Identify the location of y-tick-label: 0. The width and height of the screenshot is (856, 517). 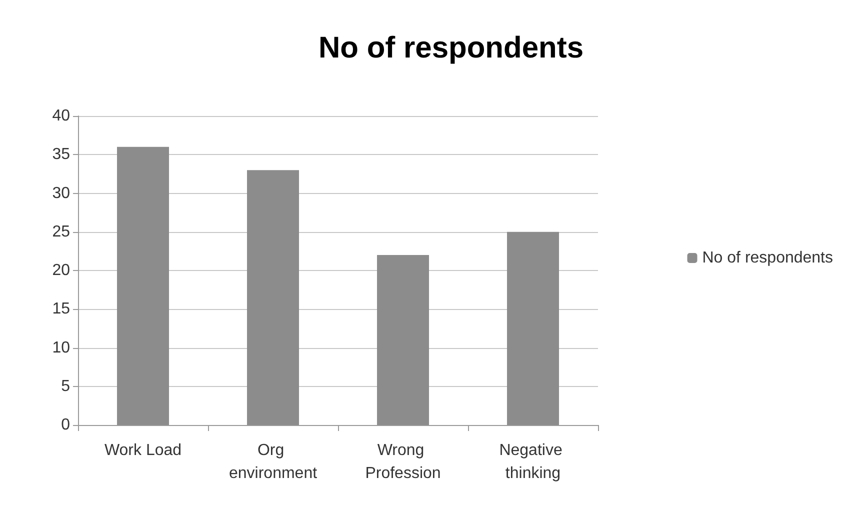
(65, 425).